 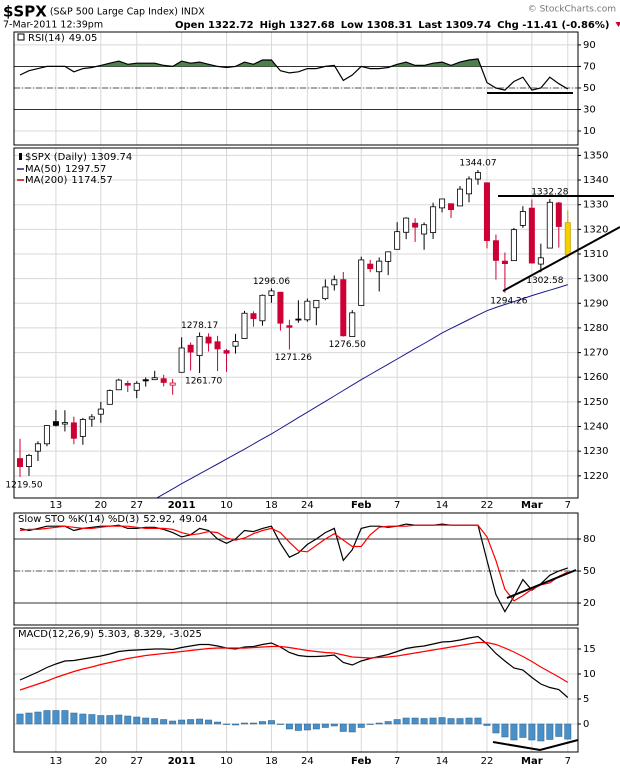 What do you see at coordinates (46, 180) in the screenshot?
I see `legend-label: MA(200)` at bounding box center [46, 180].